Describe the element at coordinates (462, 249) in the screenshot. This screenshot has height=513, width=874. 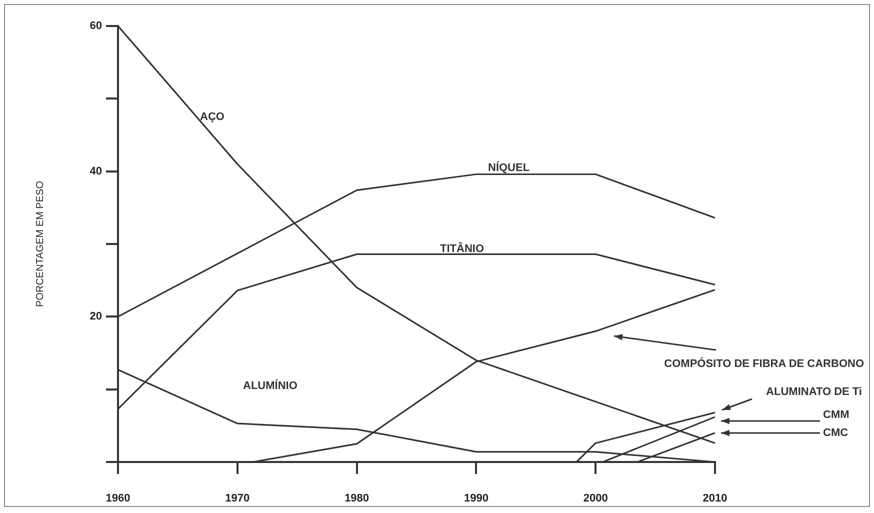
I see `series-label: TITÂNIO` at that location.